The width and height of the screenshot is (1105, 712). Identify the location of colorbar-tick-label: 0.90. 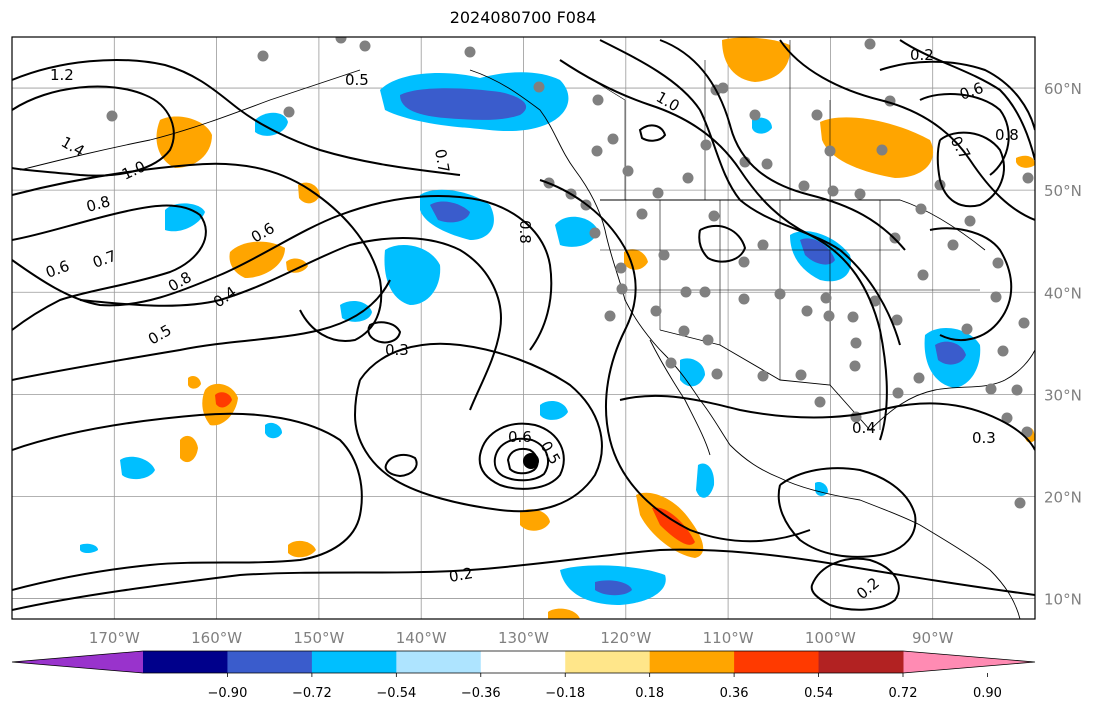
(987, 693).